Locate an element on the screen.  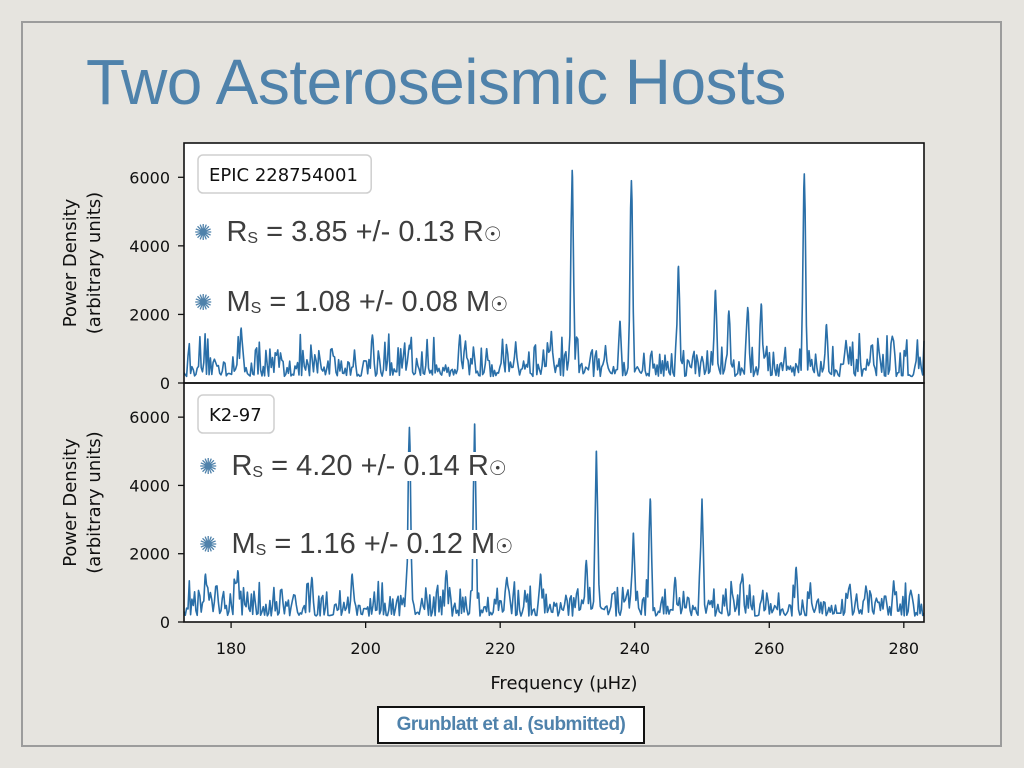
citation-box: Grunblatt et al. (submitted) is located at coordinates (511, 725).